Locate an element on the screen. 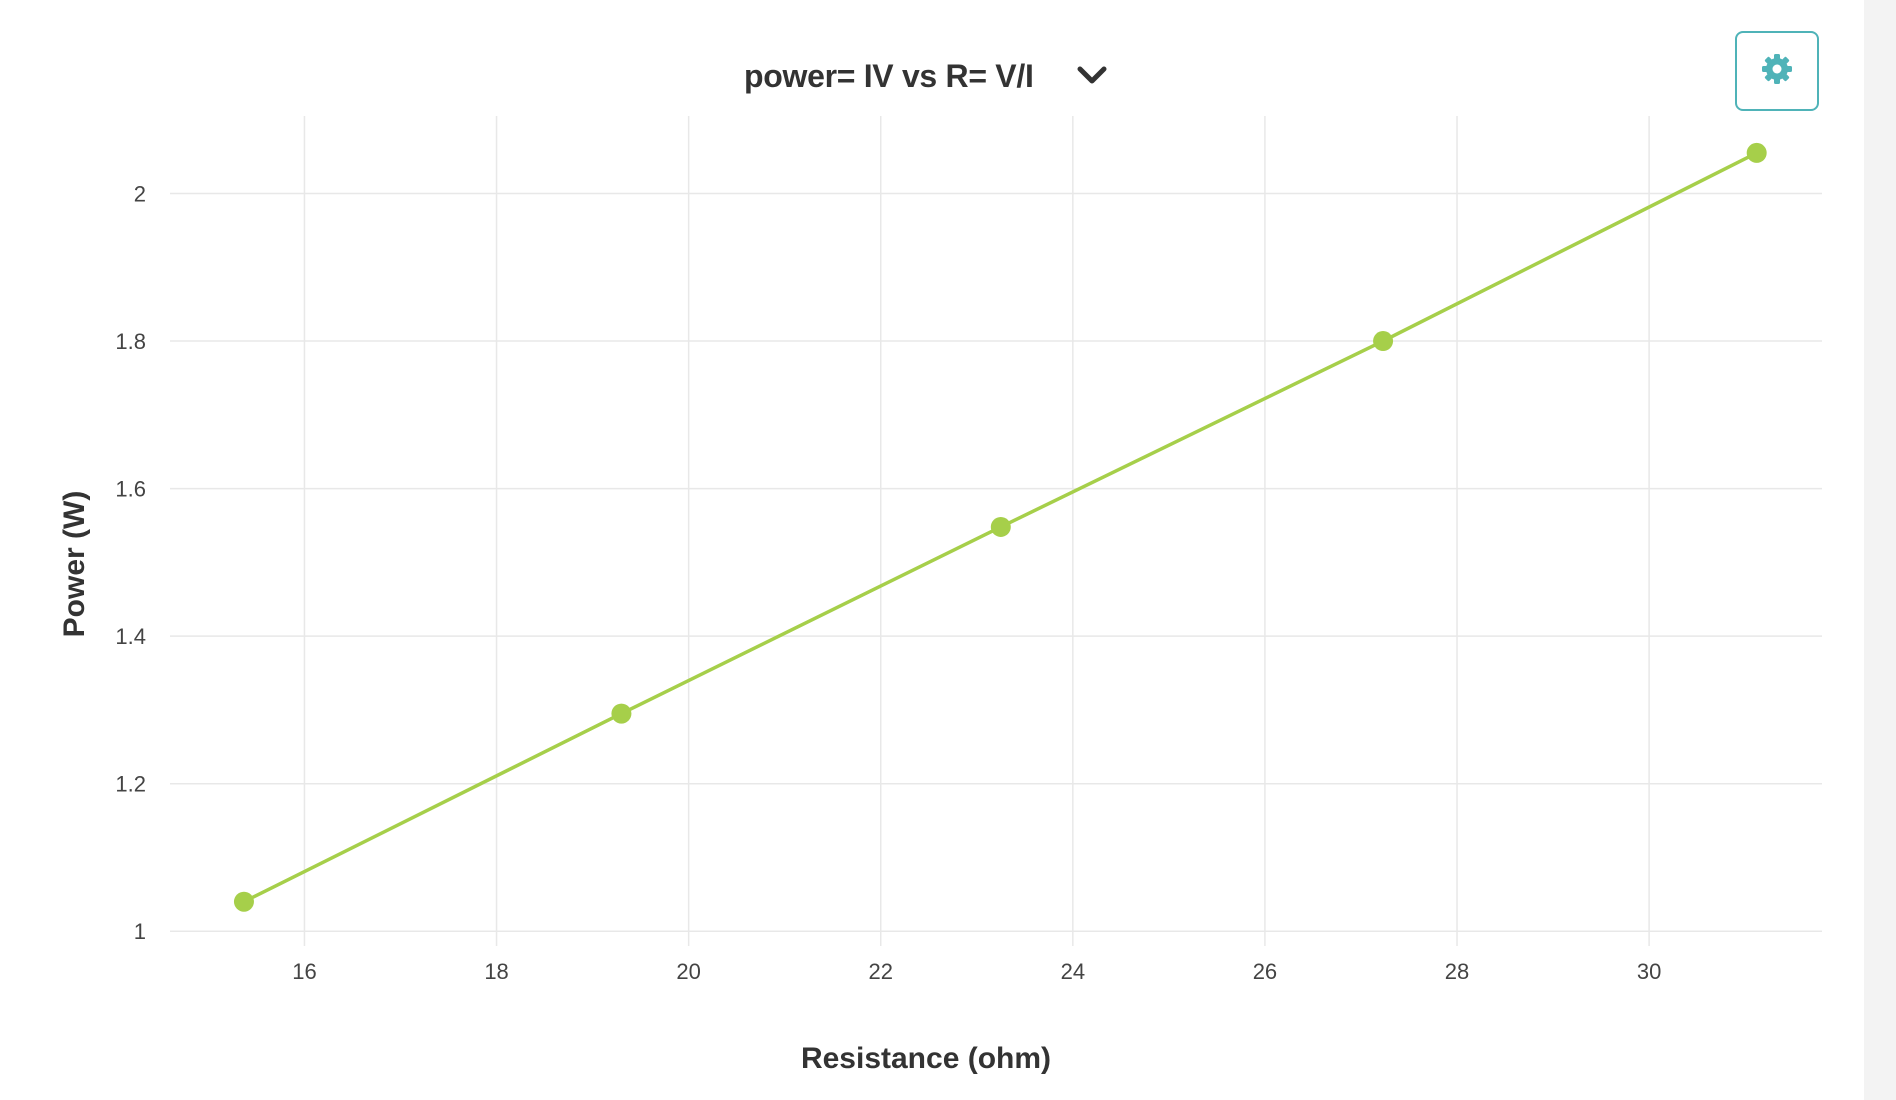  chevron-down-icon is located at coordinates (1092, 76).